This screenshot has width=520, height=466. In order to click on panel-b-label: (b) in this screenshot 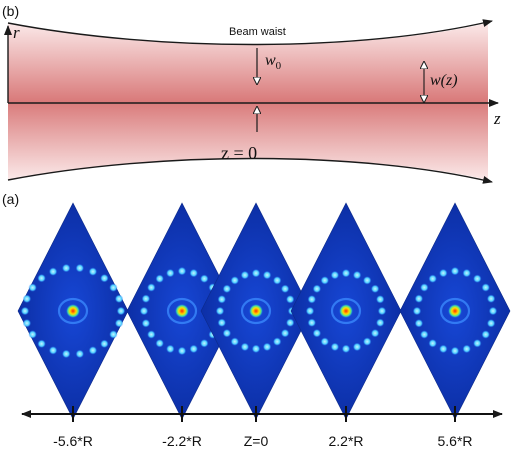, I will do `click(10, 11)`.